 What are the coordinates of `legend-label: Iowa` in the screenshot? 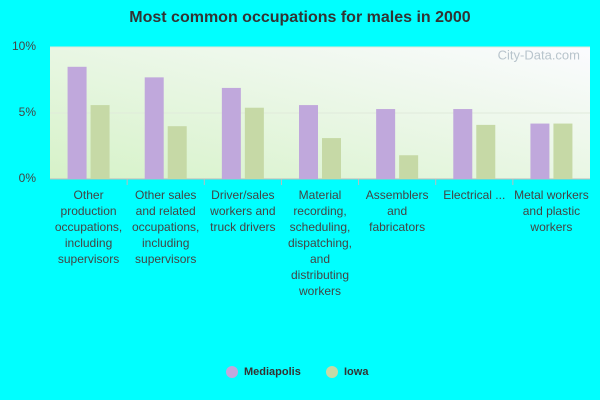 It's located at (356, 372).